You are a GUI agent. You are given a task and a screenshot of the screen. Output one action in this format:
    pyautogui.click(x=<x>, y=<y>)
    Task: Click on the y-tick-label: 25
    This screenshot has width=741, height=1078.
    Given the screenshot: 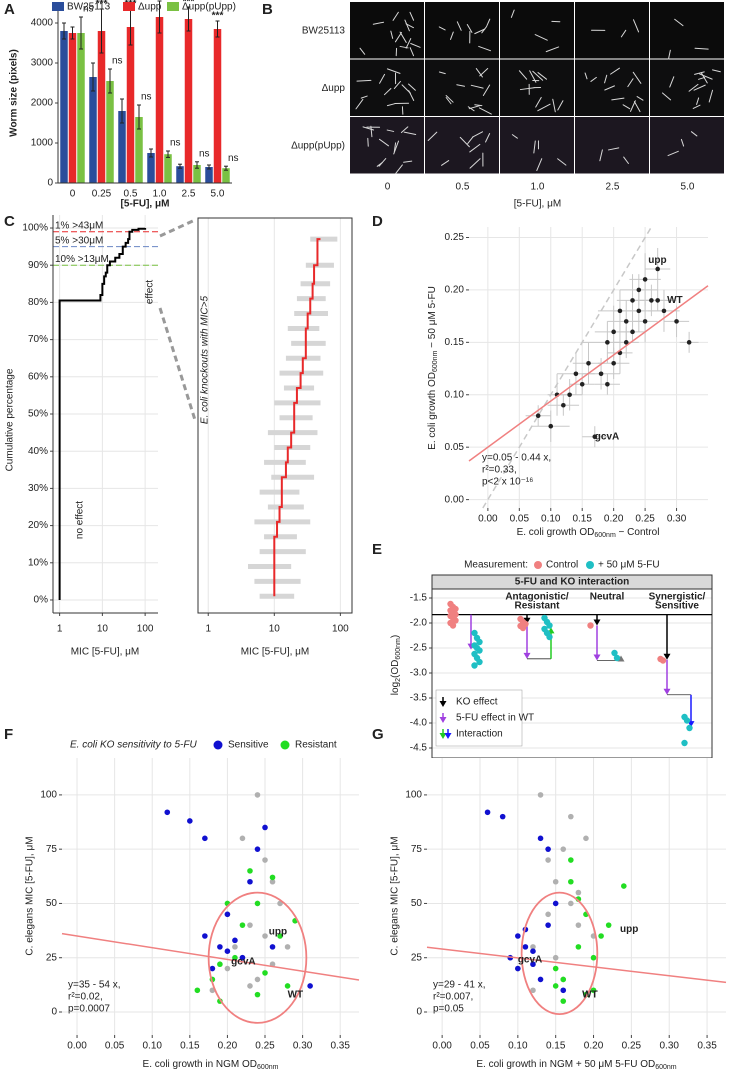 What is the action you would take?
    pyautogui.click(x=52, y=957)
    